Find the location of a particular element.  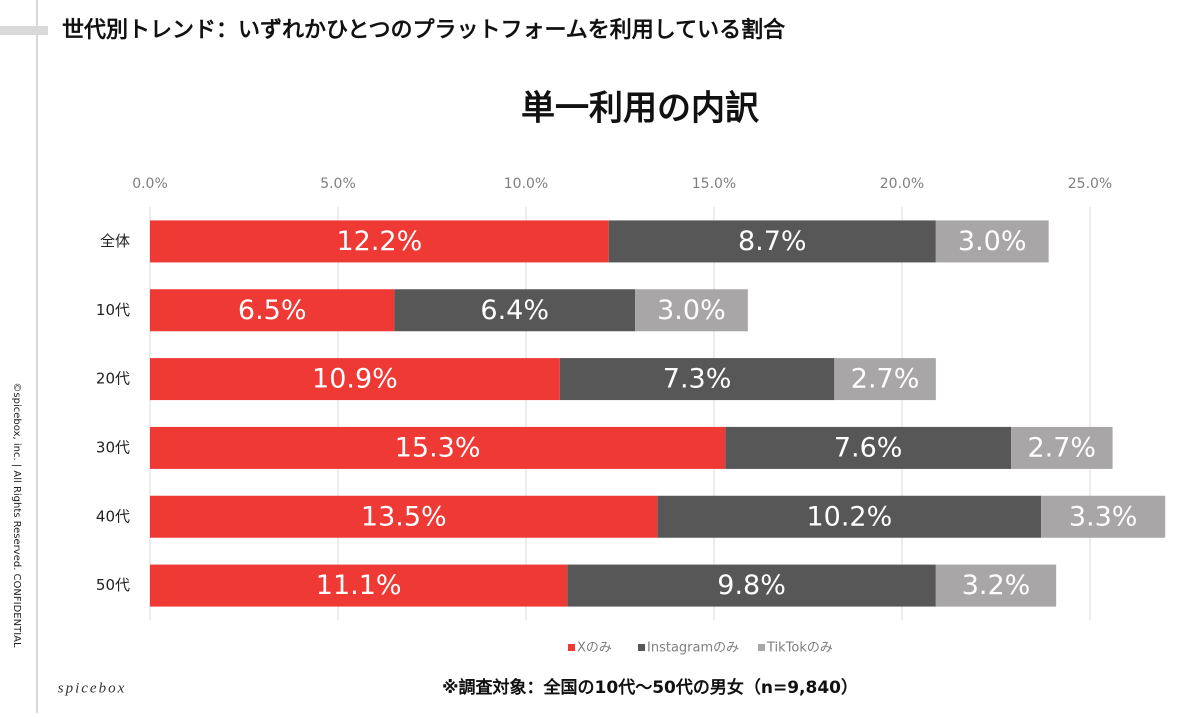

value-label: 3.2% is located at coordinates (996, 585).